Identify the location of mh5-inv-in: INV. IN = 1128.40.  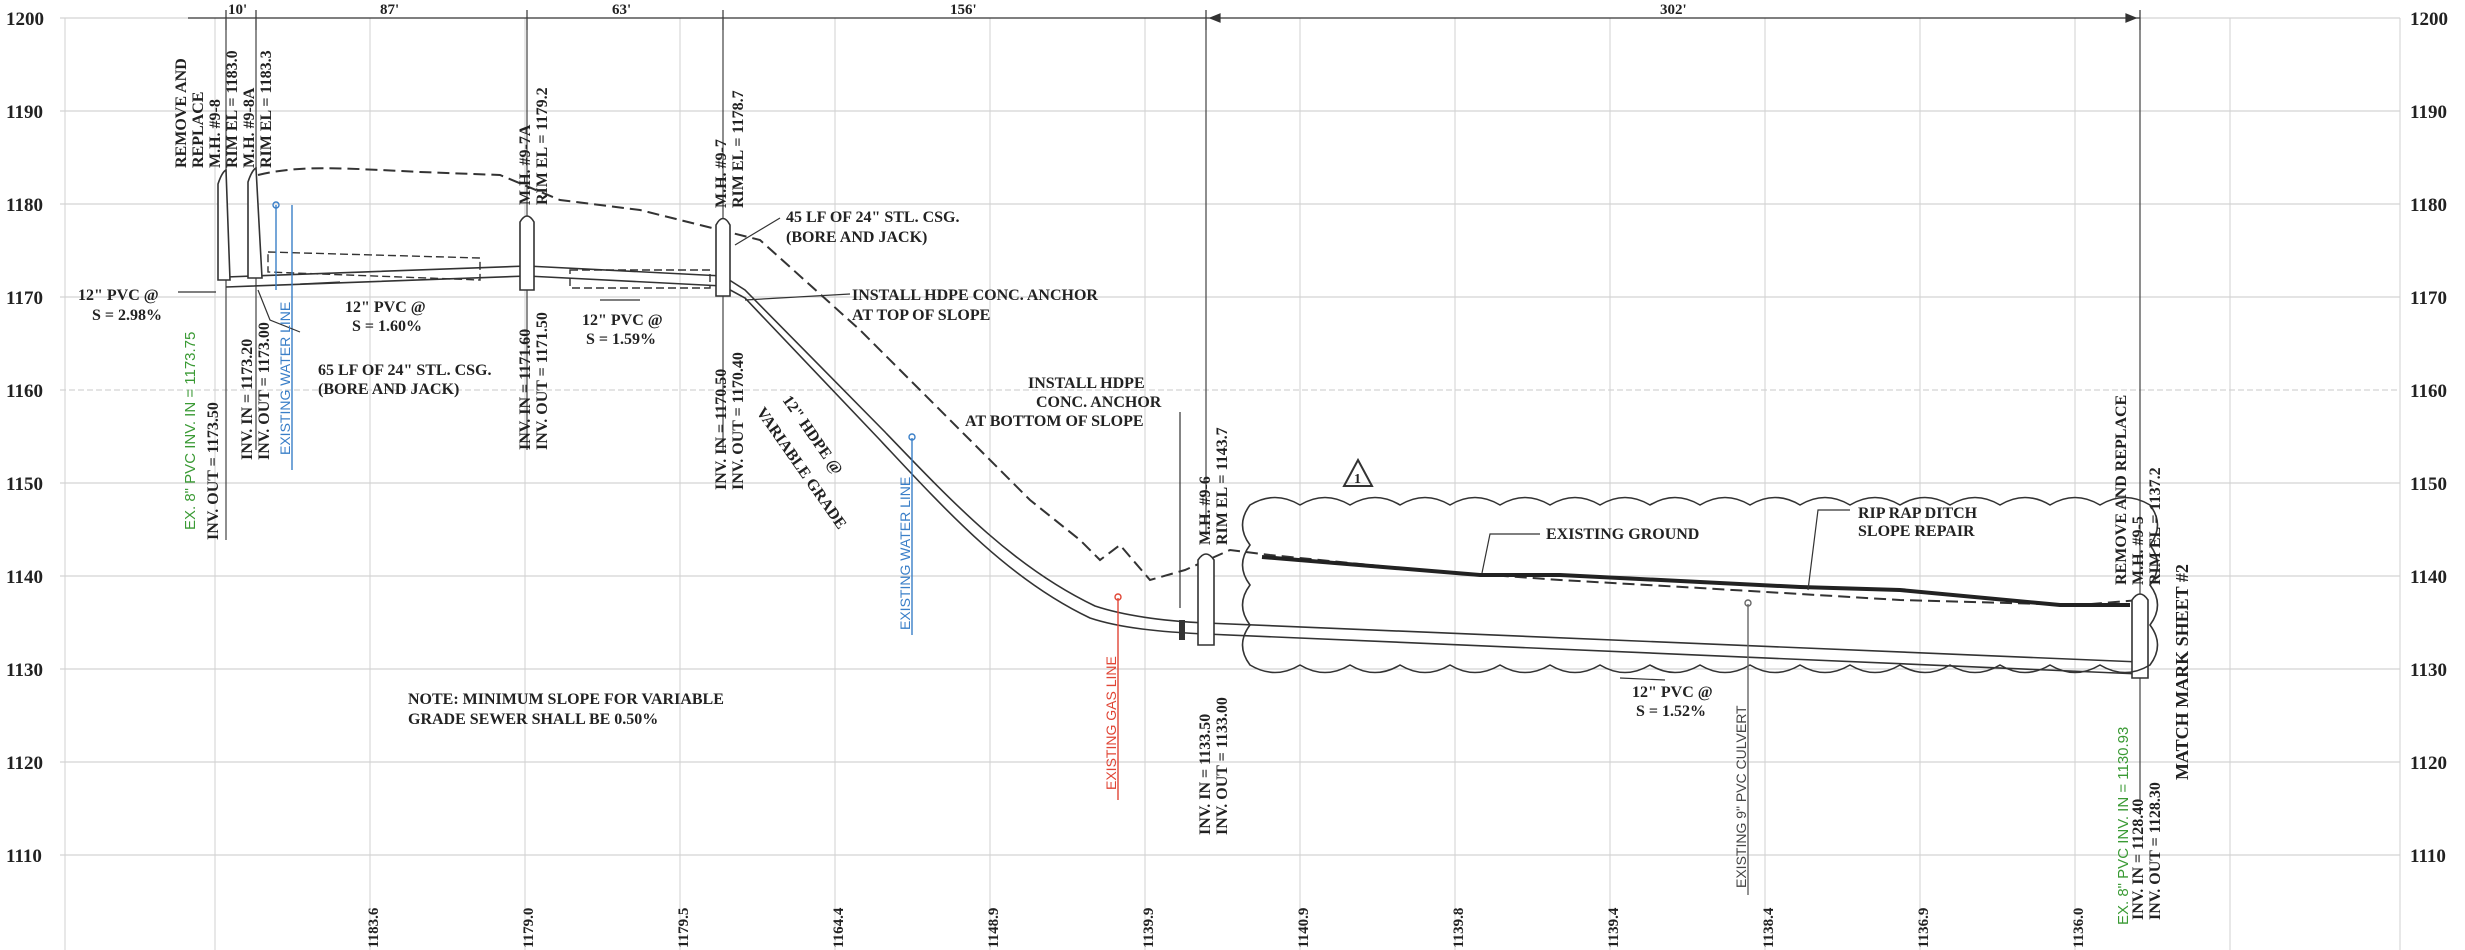
(2138, 859).